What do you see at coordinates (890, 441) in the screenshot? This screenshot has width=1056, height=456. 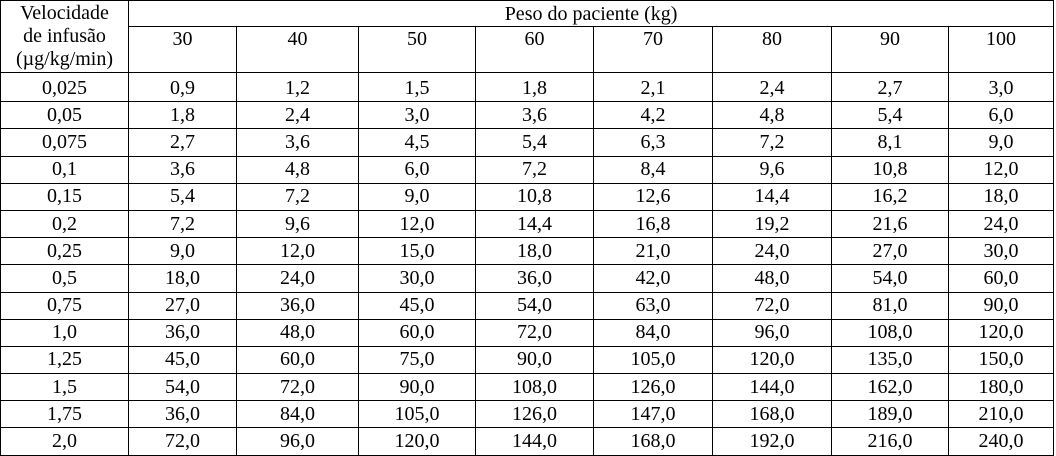 I see `dose-value-cell: 216,0` at bounding box center [890, 441].